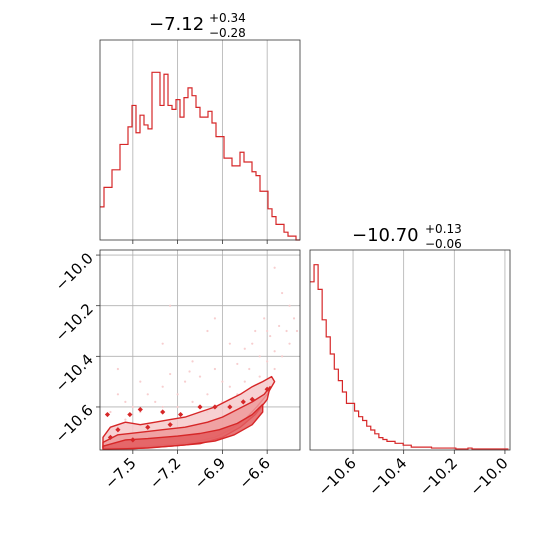  Describe the element at coordinates (337, 476) in the screenshot. I see `hist-param2-xtick-label-0: −10.6` at that location.